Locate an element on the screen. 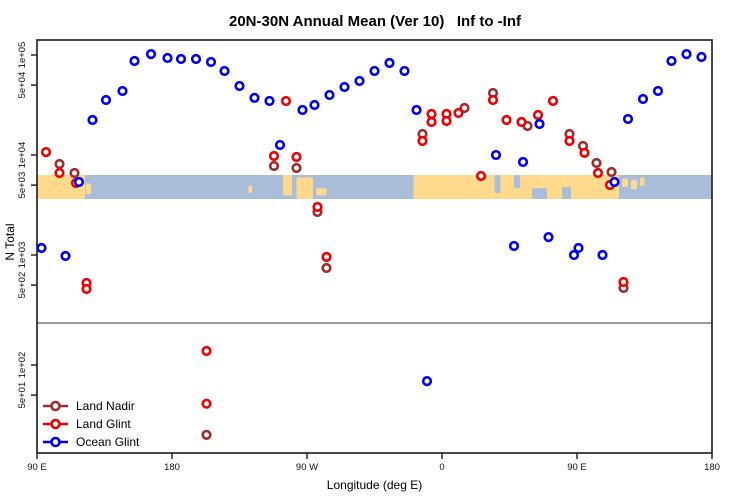  legend-item-ocean-glint: Ocean Glint is located at coordinates (90, 442).